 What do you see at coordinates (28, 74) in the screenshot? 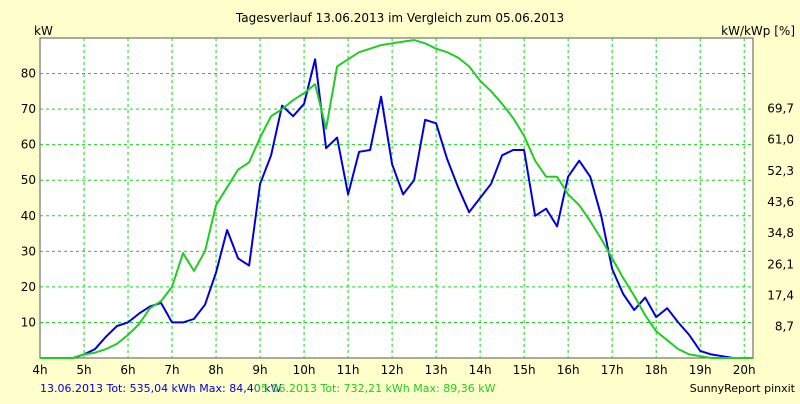
I see `y-tick-label-left: 80` at bounding box center [28, 74].